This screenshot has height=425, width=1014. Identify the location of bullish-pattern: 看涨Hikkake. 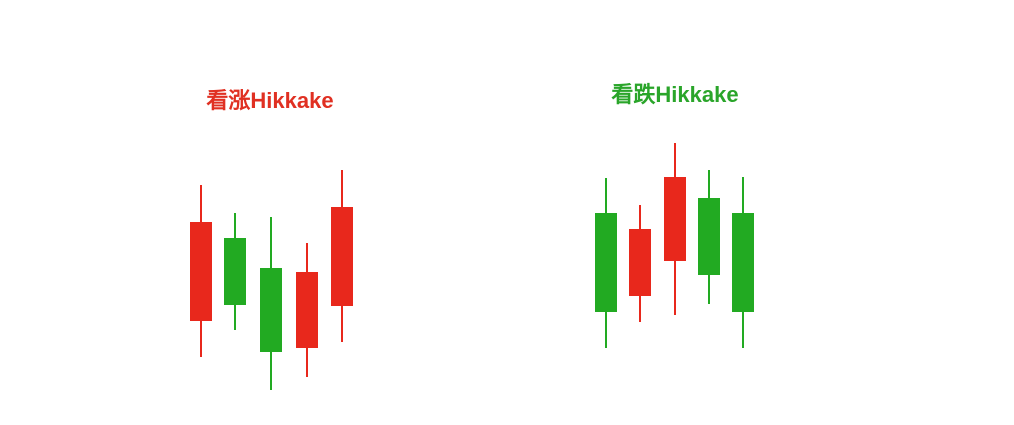
(271, 239).